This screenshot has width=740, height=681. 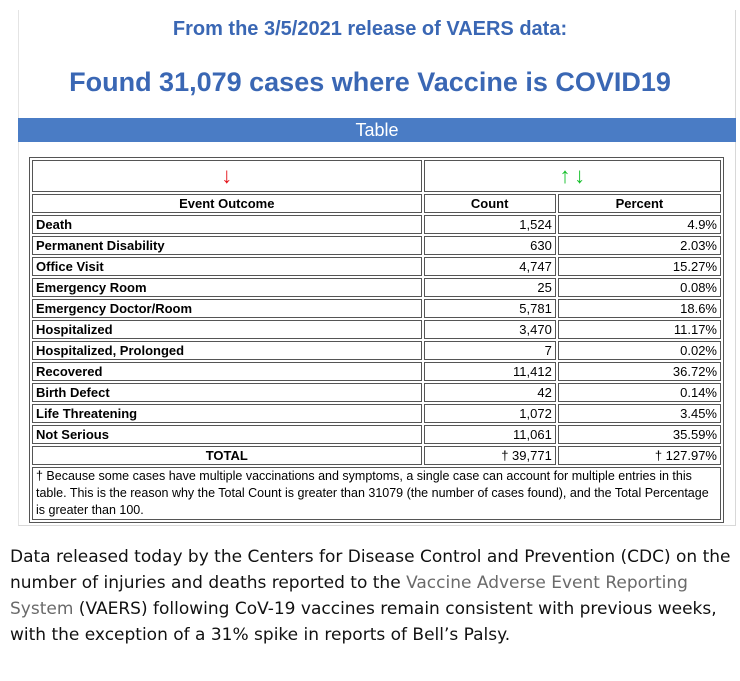 I want to click on table-row: Life Threatening 1,072 3.45%, so click(x=376, y=413).